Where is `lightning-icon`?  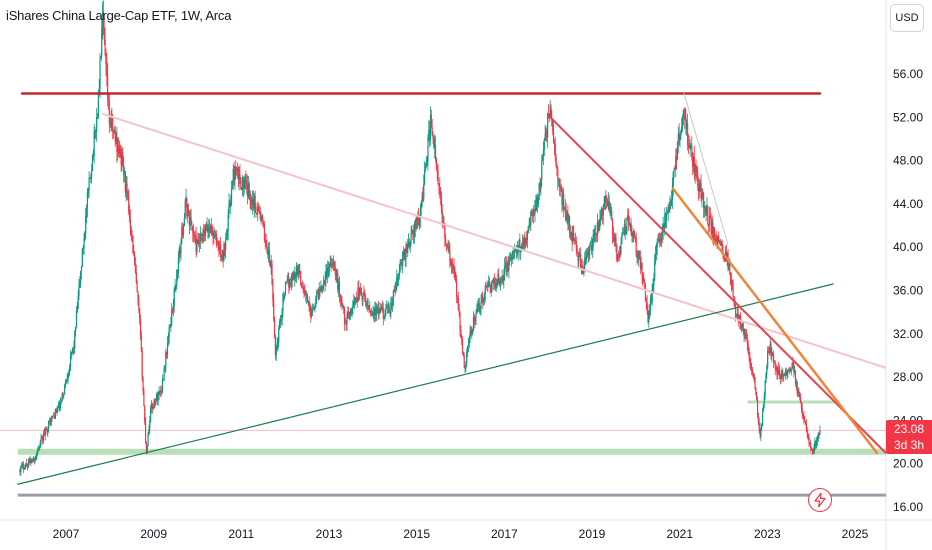 lightning-icon is located at coordinates (820, 500).